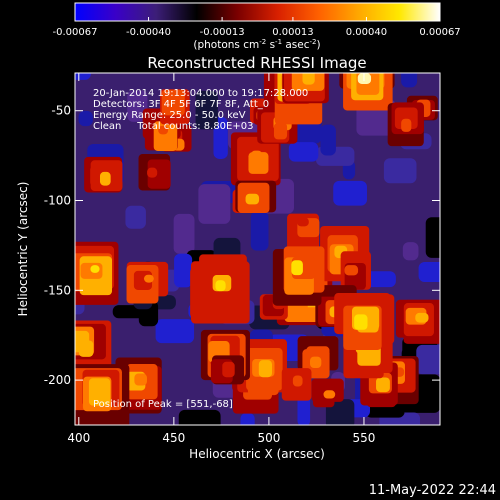 This screenshot has width=500, height=500. Describe the element at coordinates (173, 438) in the screenshot. I see `x-tick-label: 450` at that location.